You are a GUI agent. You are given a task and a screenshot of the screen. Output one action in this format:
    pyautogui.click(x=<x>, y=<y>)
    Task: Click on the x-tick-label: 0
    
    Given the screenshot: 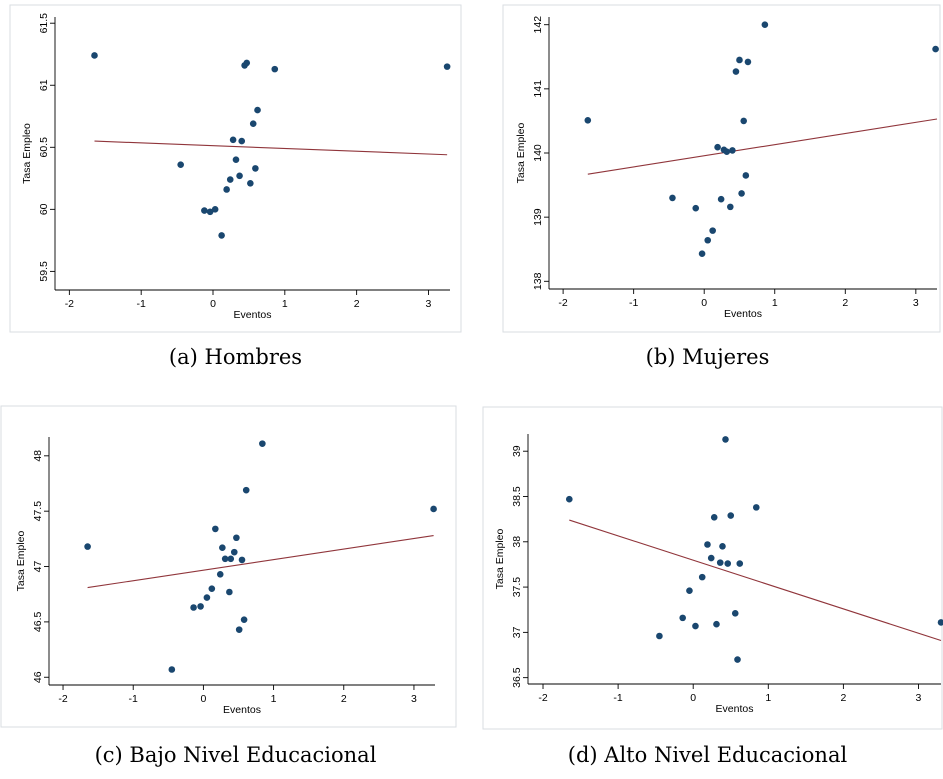 What is the action you would take?
    pyautogui.click(x=213, y=304)
    